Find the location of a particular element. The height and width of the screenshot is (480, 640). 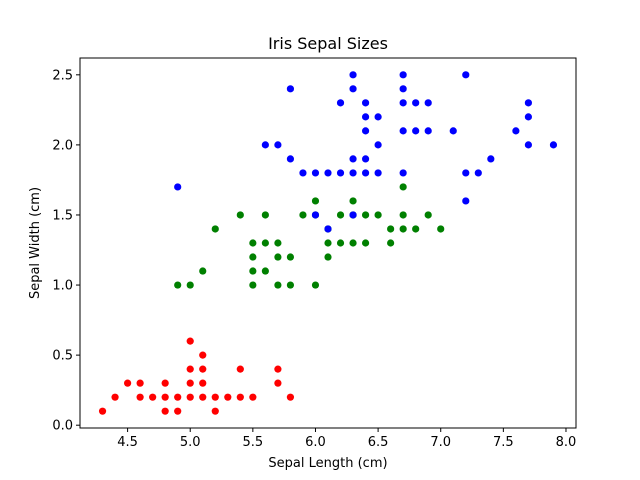

x-tick-label: 7.0 is located at coordinates (440, 442).